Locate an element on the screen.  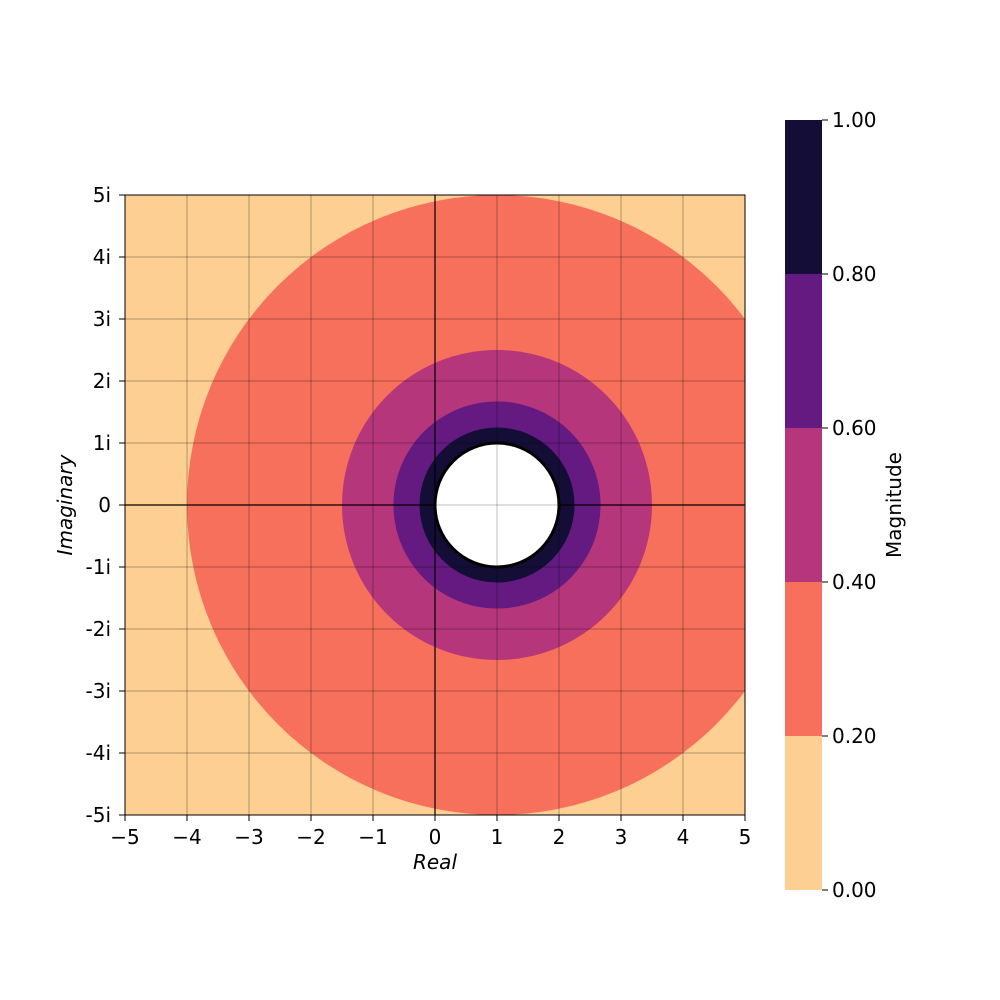
y-tick-label: -2i is located at coordinates (99, 629).